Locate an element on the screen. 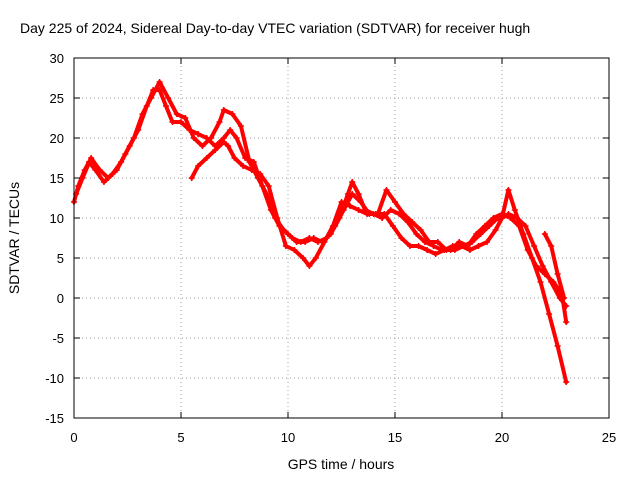 This screenshot has width=640, height=480. x-tick-labels: 0 5 10 15 20 25 is located at coordinates (343, 437).